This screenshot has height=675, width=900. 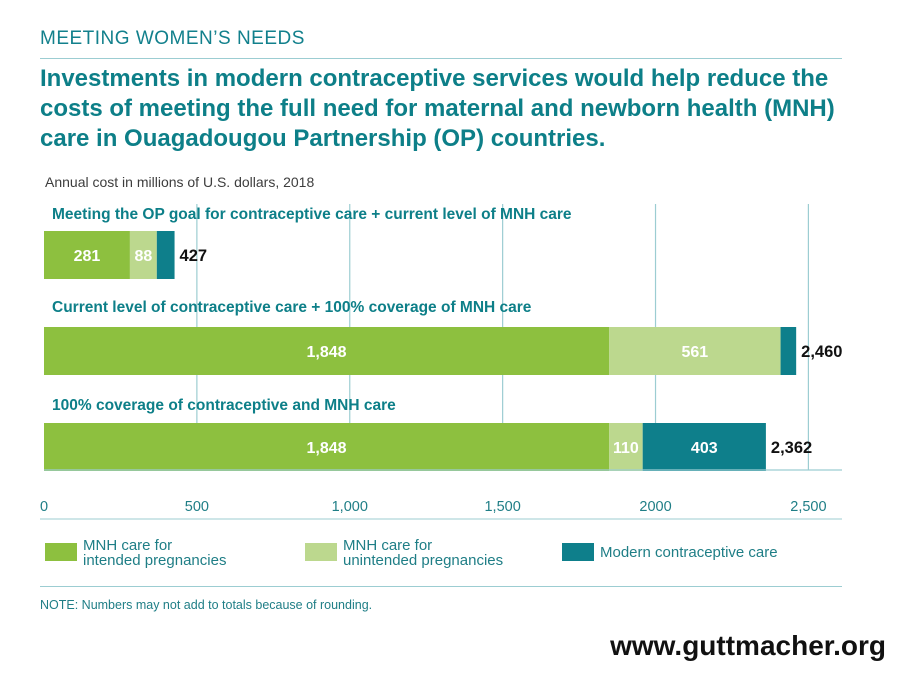 I want to click on source-url: www.guttmacher.org, so click(x=748, y=645).